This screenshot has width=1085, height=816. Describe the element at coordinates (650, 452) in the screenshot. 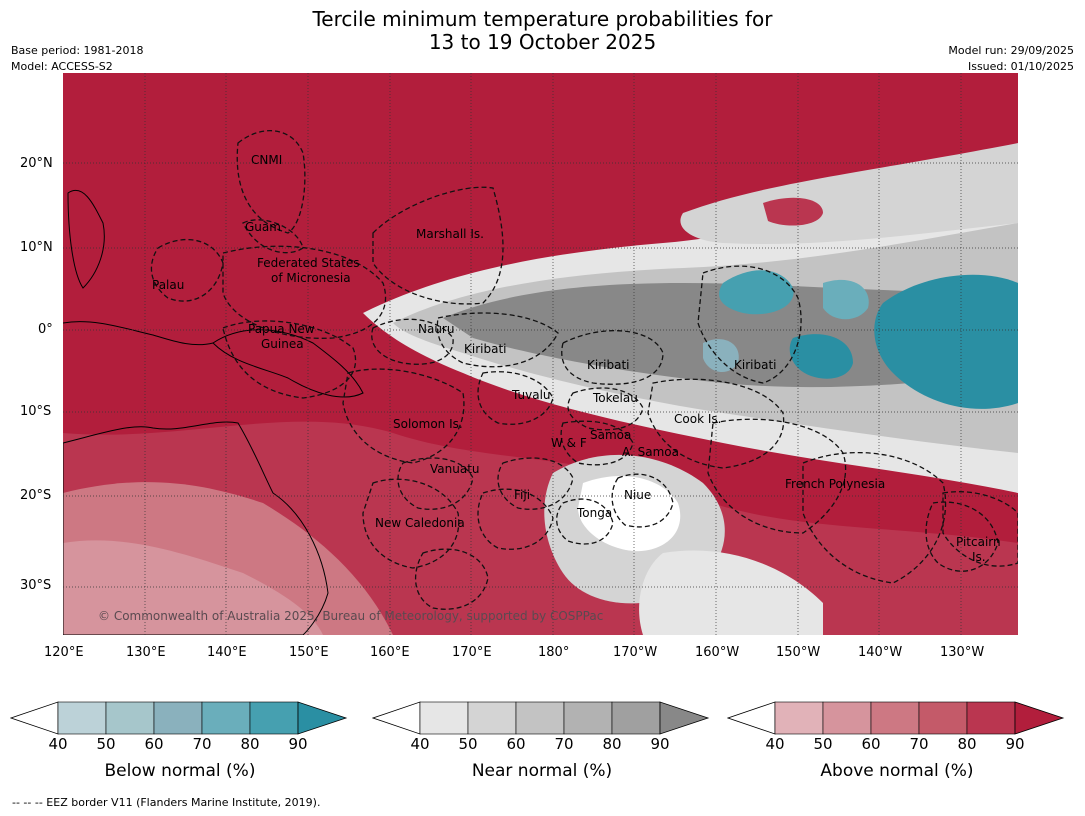

I see `label-american-samoa: A. Samoa` at that location.